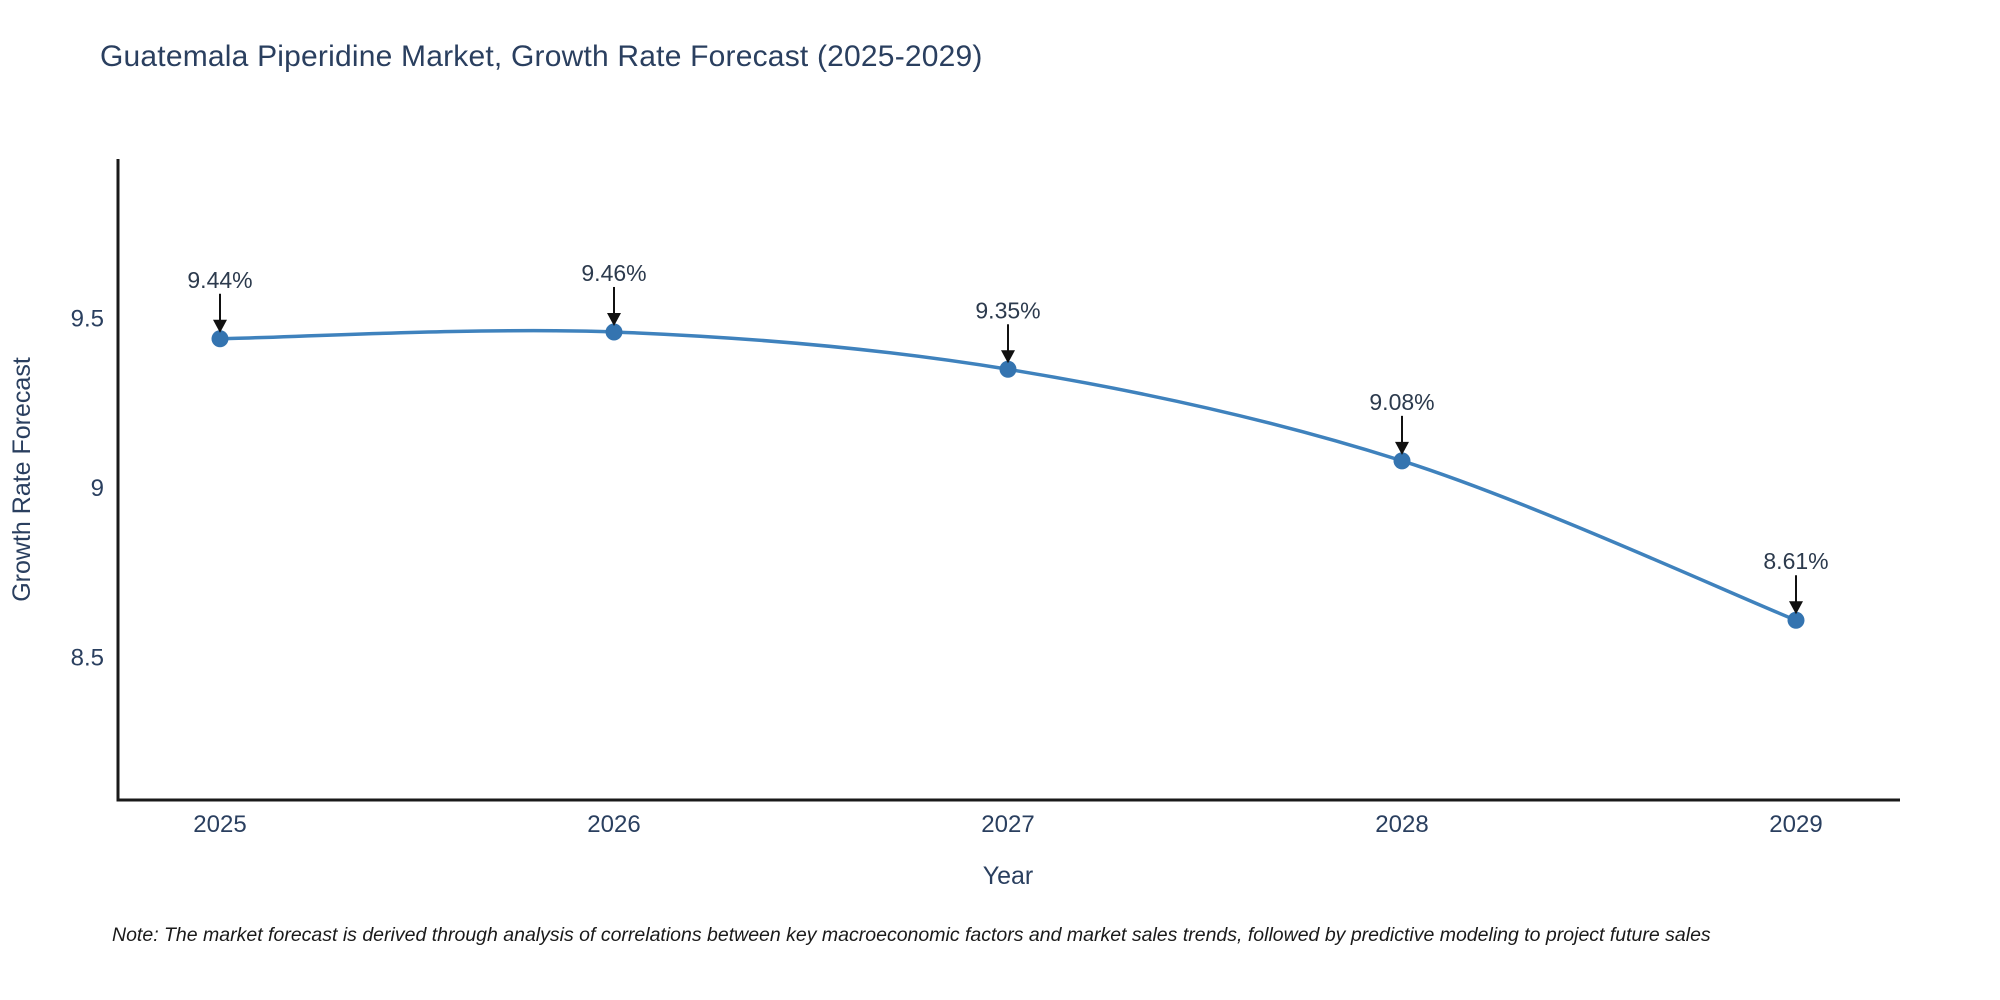 The width and height of the screenshot is (2000, 1000). What do you see at coordinates (1008, 369) in the screenshot?
I see `data-point-2027` at bounding box center [1008, 369].